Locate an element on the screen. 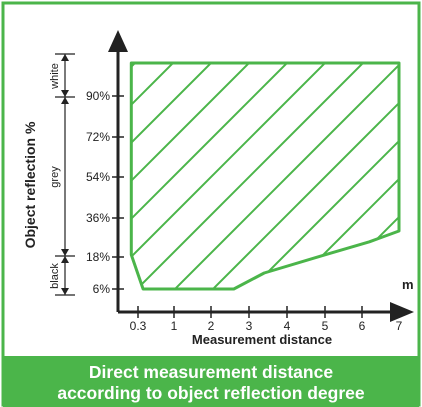  x-tick-label: 6 is located at coordinates (362, 326).